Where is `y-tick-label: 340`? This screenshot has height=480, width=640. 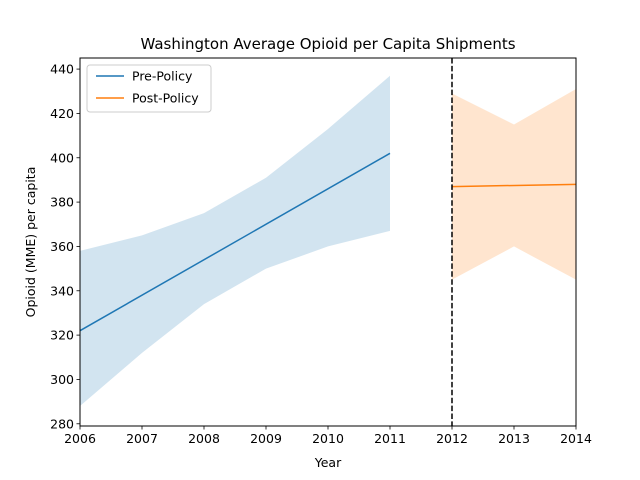
y-tick-label: 340 is located at coordinates (62, 290).